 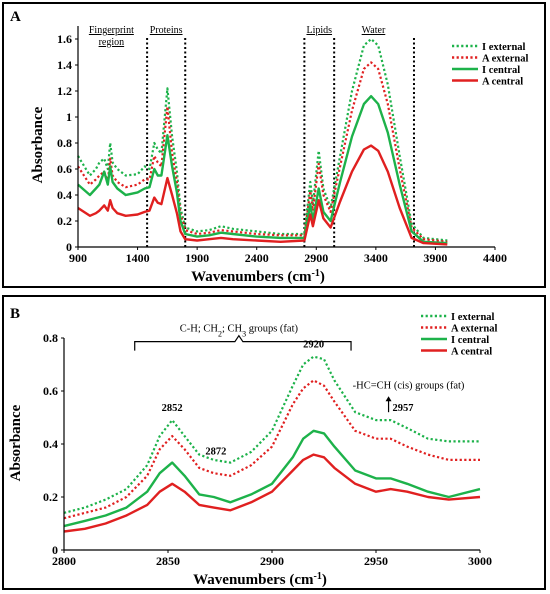 What do you see at coordinates (313, 344) in the screenshot?
I see `panel-b-peak-label: 2920` at bounding box center [313, 344].